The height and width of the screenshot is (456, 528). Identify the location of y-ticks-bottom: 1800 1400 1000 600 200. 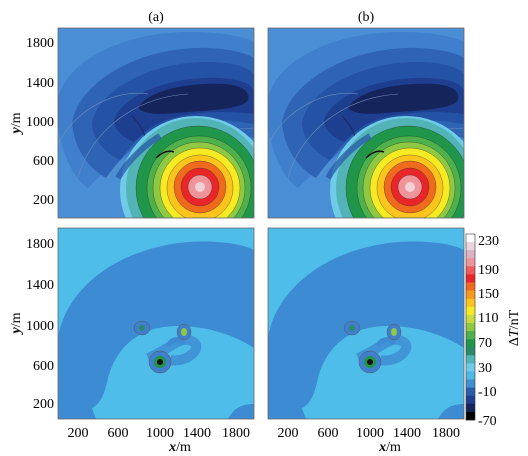
(40, 324).